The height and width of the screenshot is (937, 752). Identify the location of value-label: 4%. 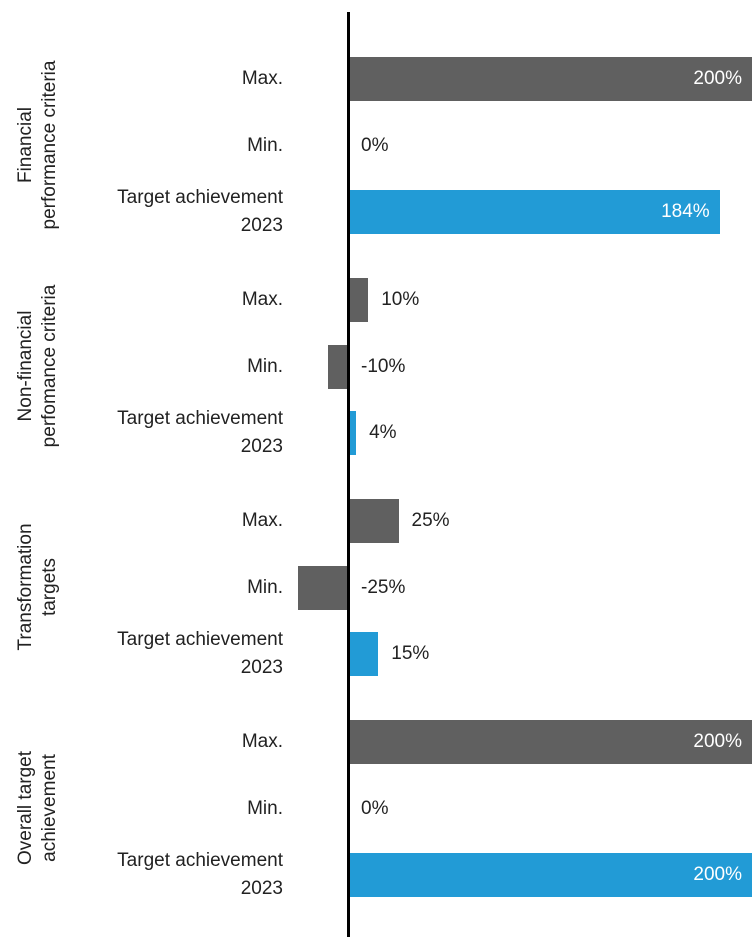
(383, 432).